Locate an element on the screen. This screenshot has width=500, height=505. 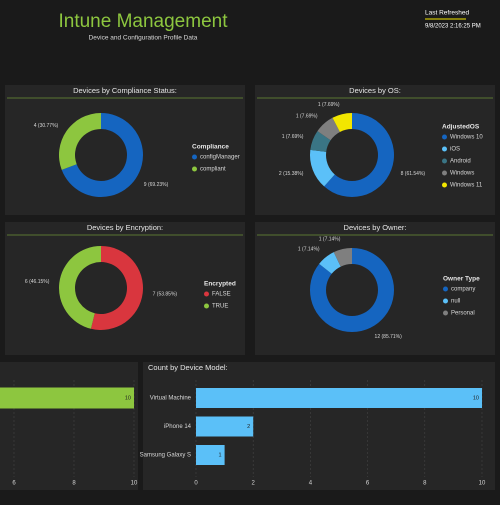
bar-value-label: 1 is located at coordinates (220, 455).